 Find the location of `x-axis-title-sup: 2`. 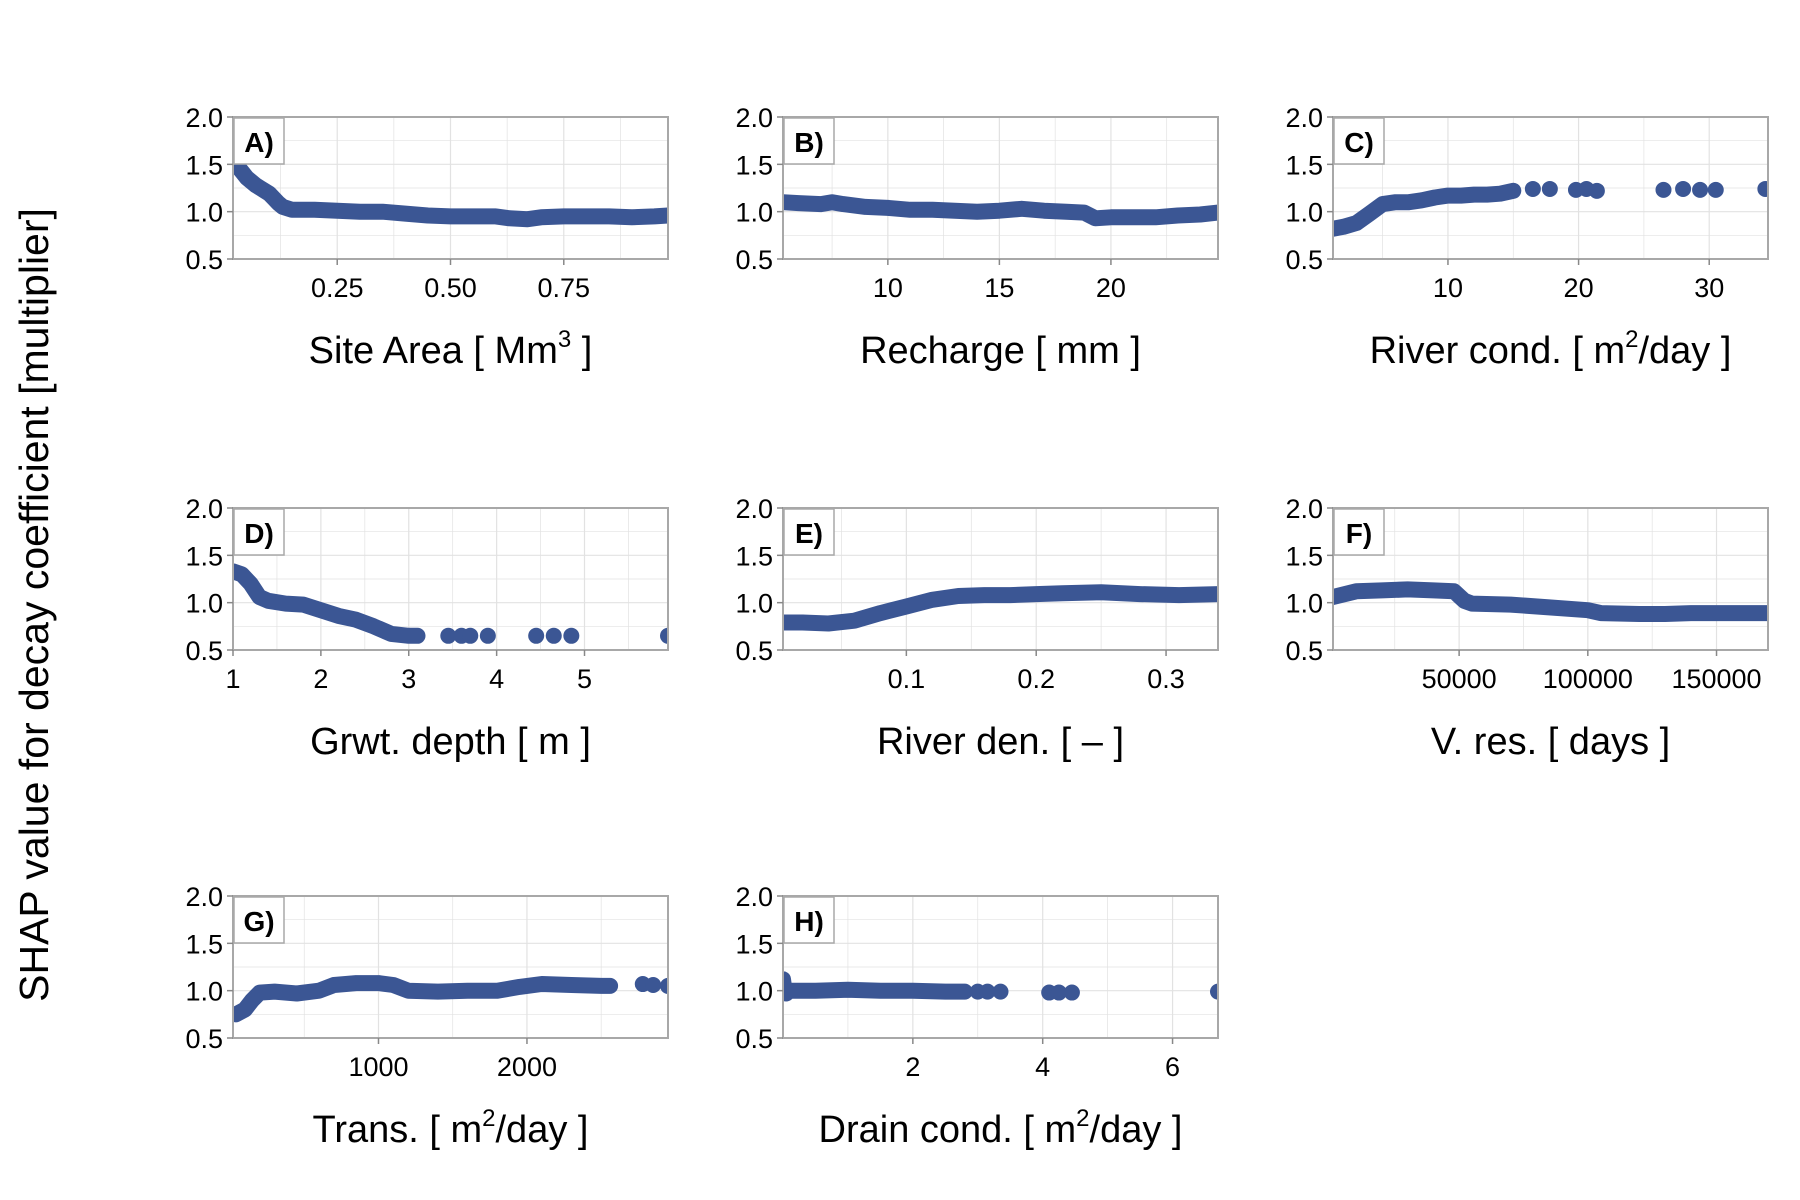

x-axis-title-sup: 2 is located at coordinates (1082, 1118).